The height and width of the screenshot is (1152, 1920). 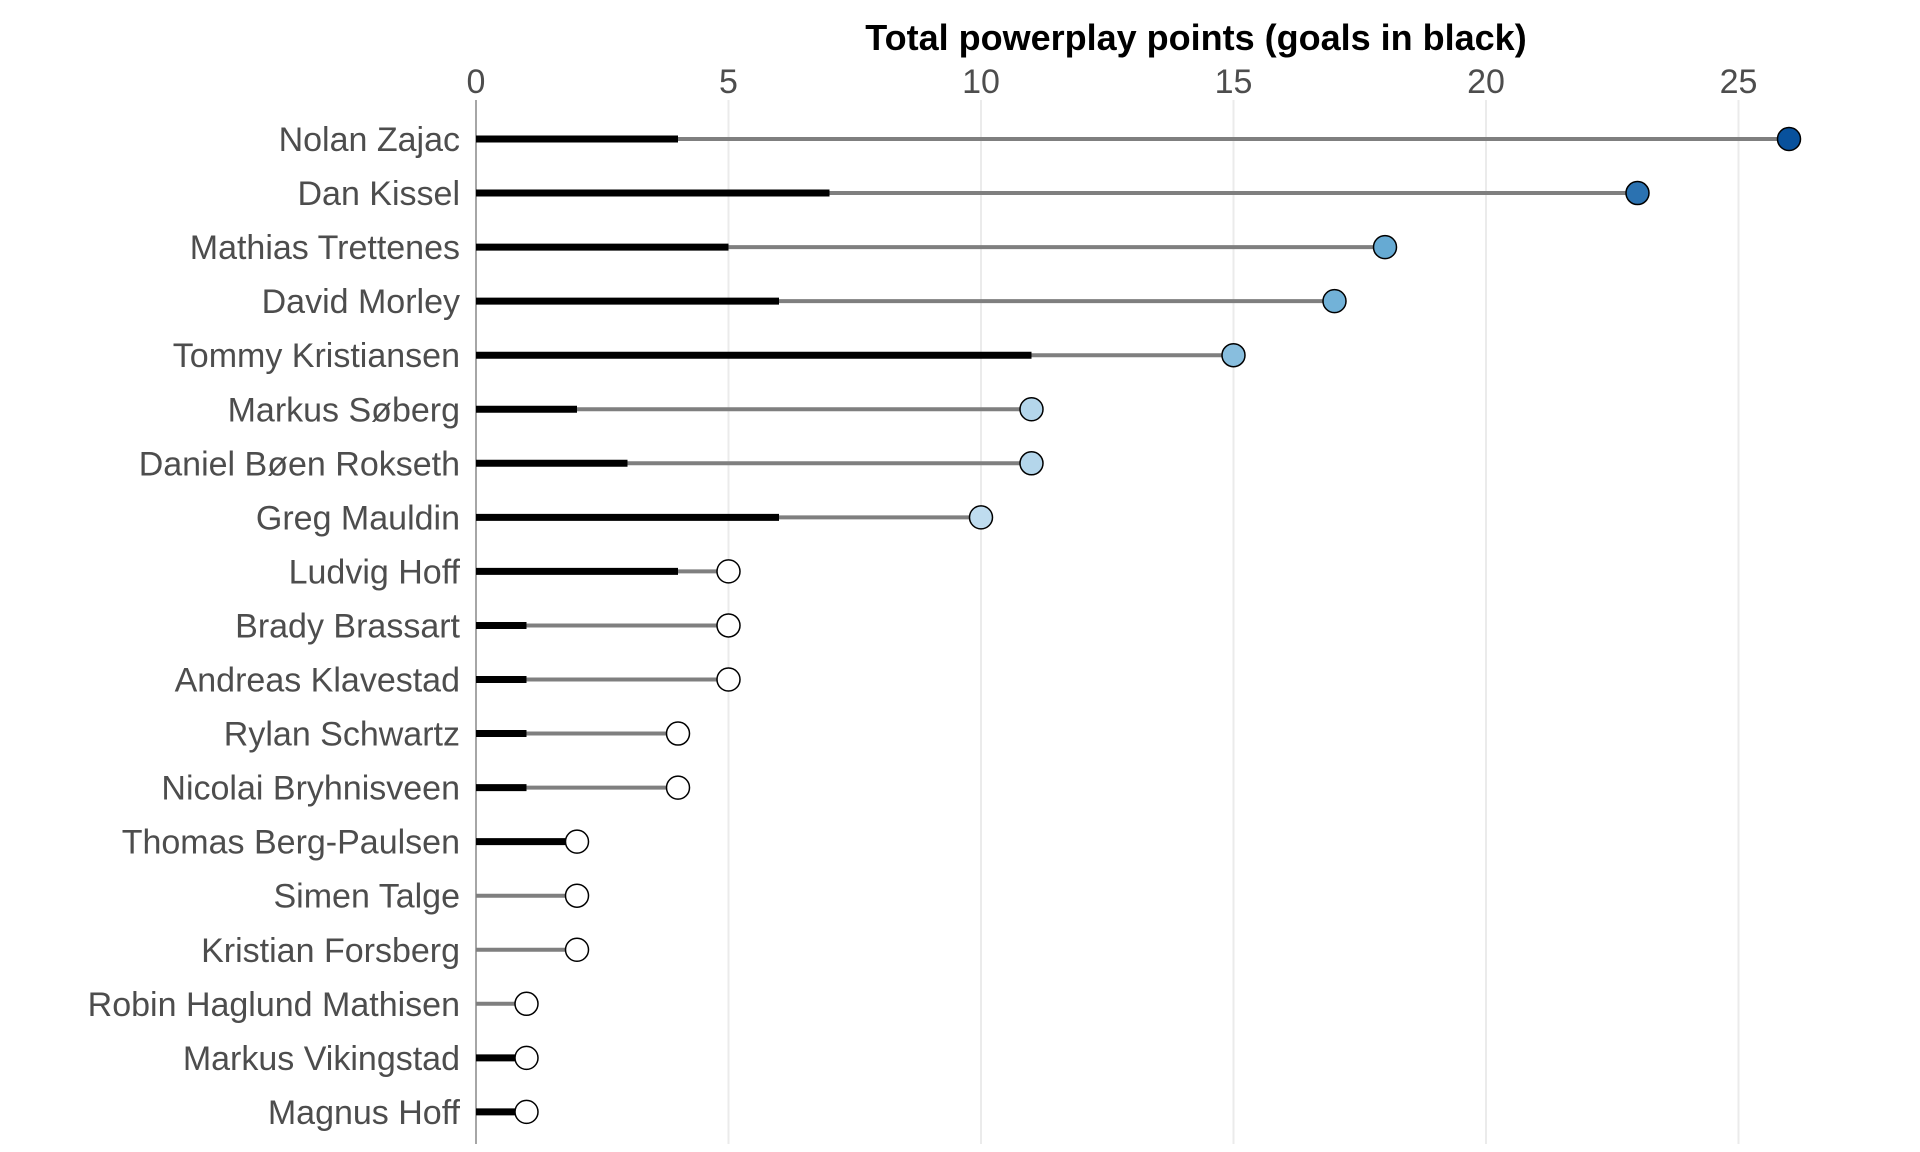 What do you see at coordinates (310, 789) in the screenshot?
I see `player-label: Nicolai Bryhnisveen` at bounding box center [310, 789].